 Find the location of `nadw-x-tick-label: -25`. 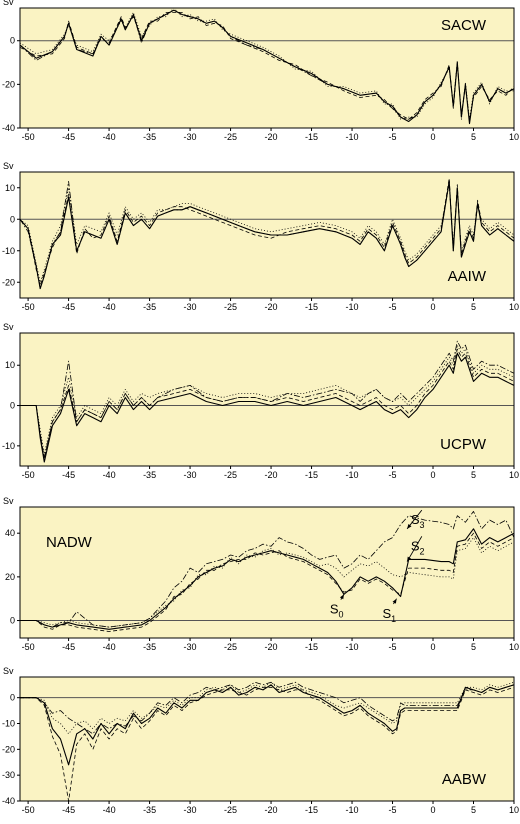

nadw-x-tick-label: -25 is located at coordinates (230, 647).